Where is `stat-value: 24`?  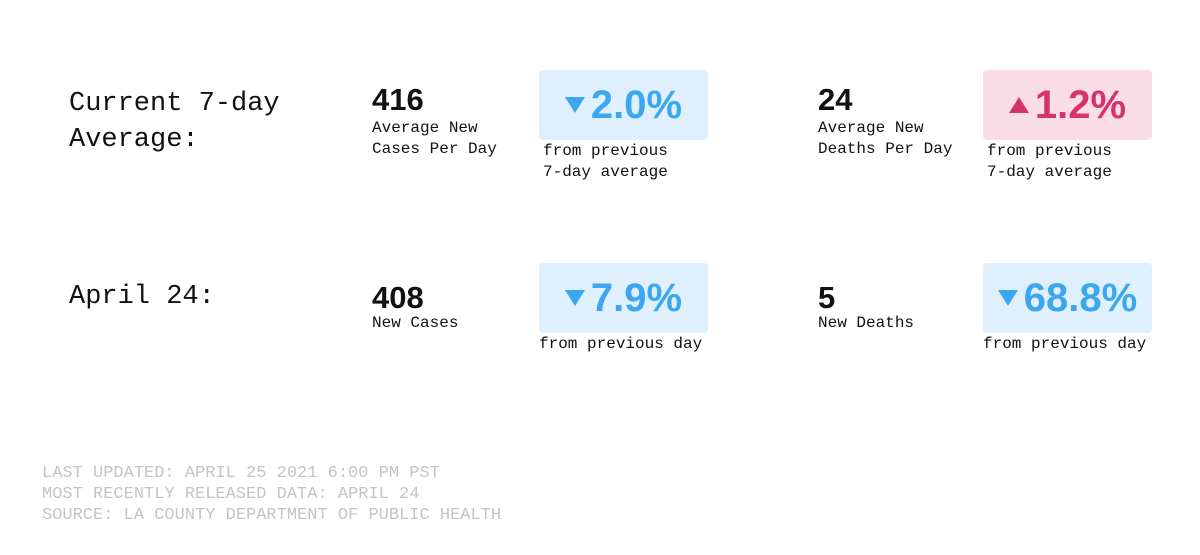
stat-value: 24 is located at coordinates (835, 99).